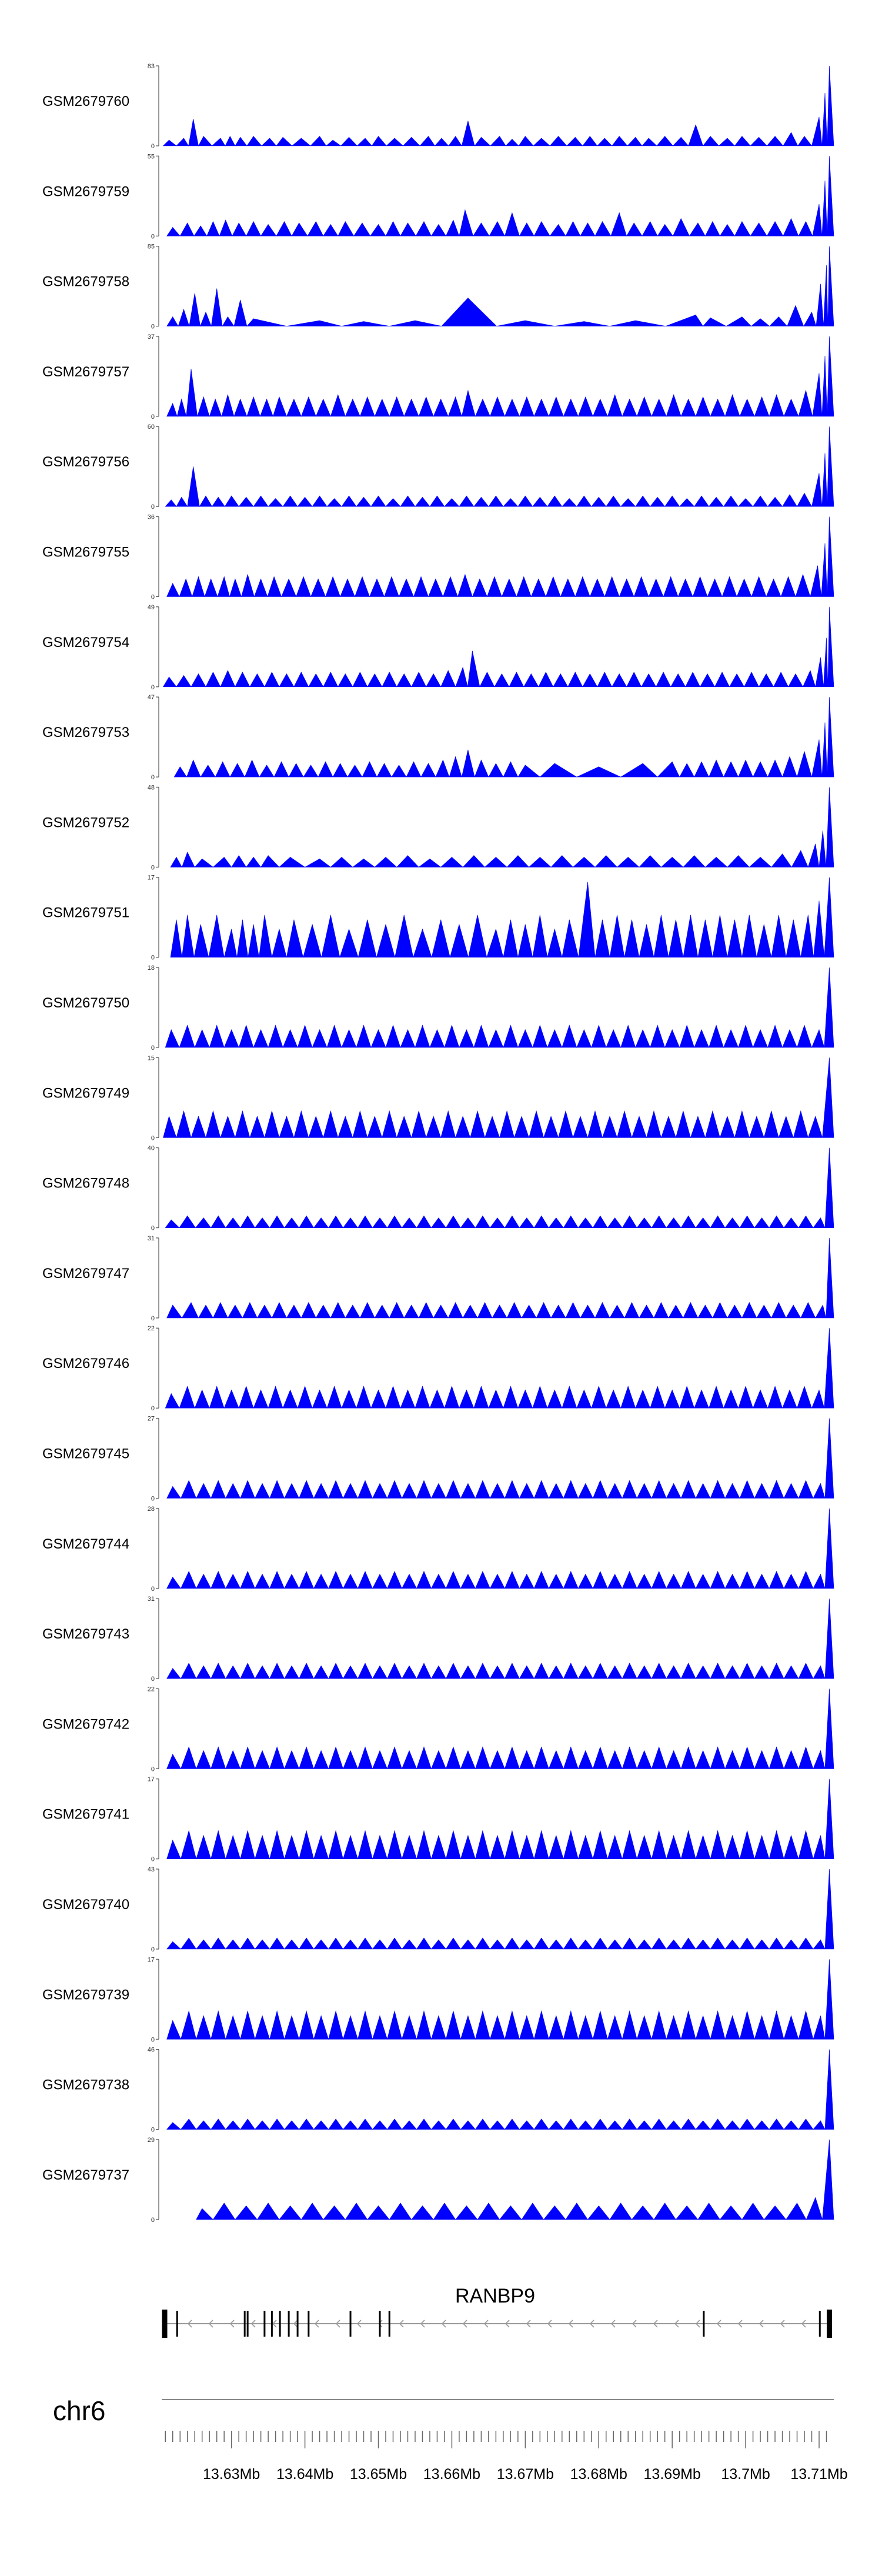  What do you see at coordinates (151, 1869) in the screenshot?
I see `y-max-label: 43` at bounding box center [151, 1869].